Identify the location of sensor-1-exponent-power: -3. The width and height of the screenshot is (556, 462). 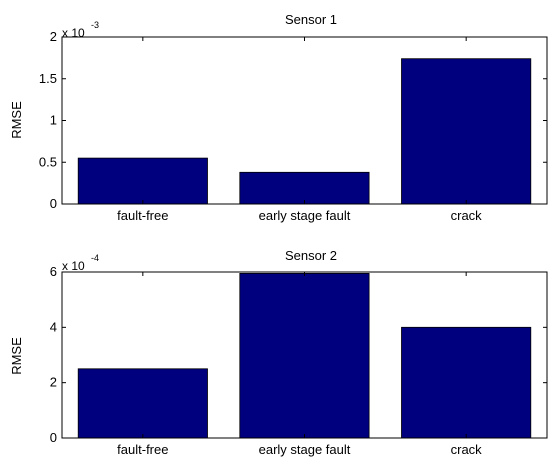
(95, 25).